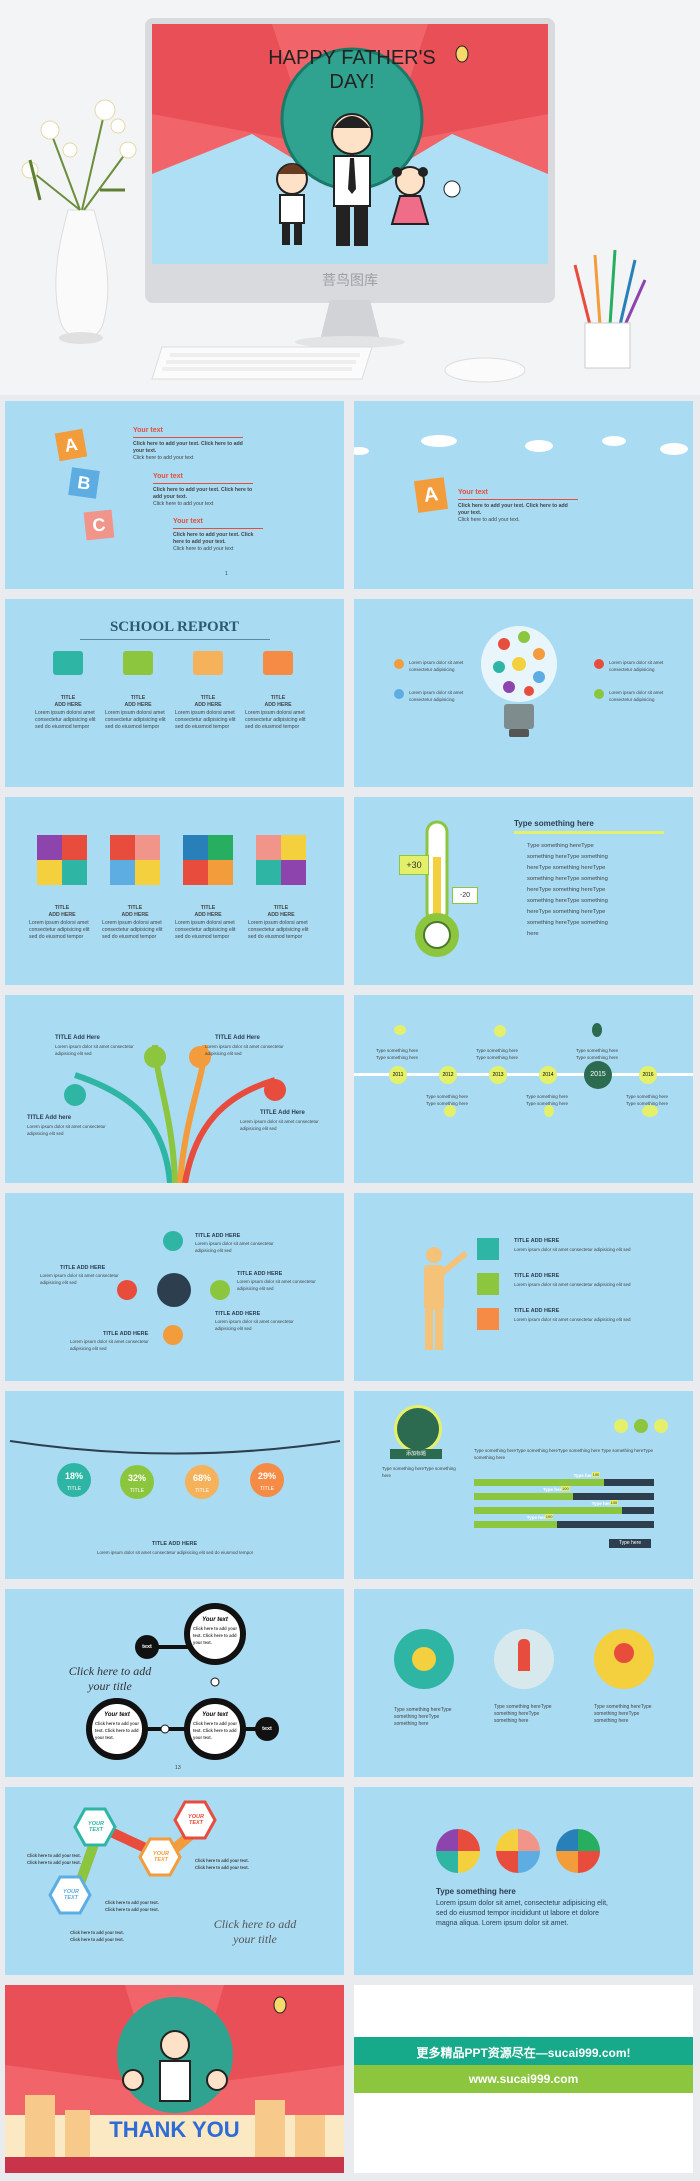 This screenshot has width=700, height=2181. What do you see at coordinates (476, 1891) in the screenshot?
I see `slide-title: Type something here` at bounding box center [476, 1891].